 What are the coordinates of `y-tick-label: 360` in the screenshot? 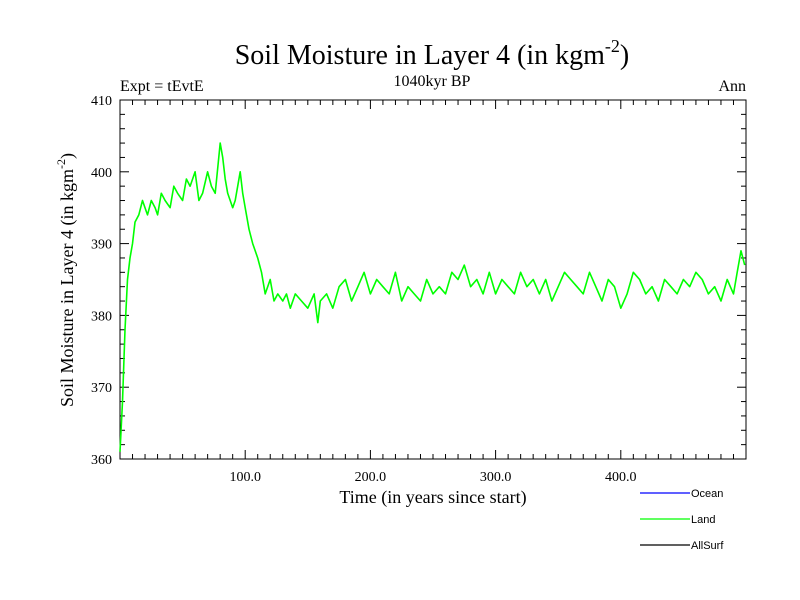 It's located at (101, 460).